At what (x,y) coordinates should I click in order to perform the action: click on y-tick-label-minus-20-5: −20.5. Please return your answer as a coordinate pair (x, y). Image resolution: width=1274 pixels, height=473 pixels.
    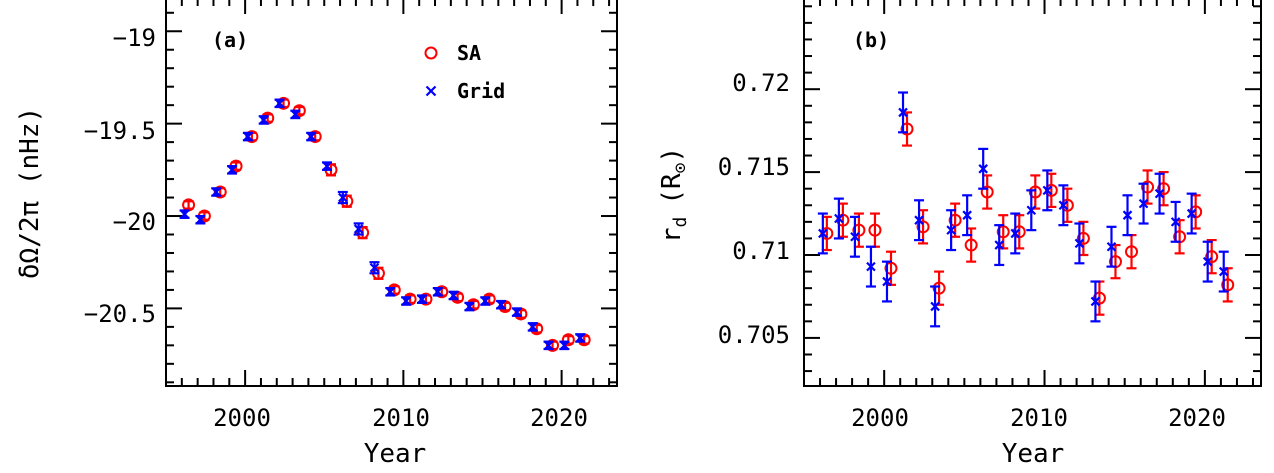
    Looking at the image, I should click on (120, 314).